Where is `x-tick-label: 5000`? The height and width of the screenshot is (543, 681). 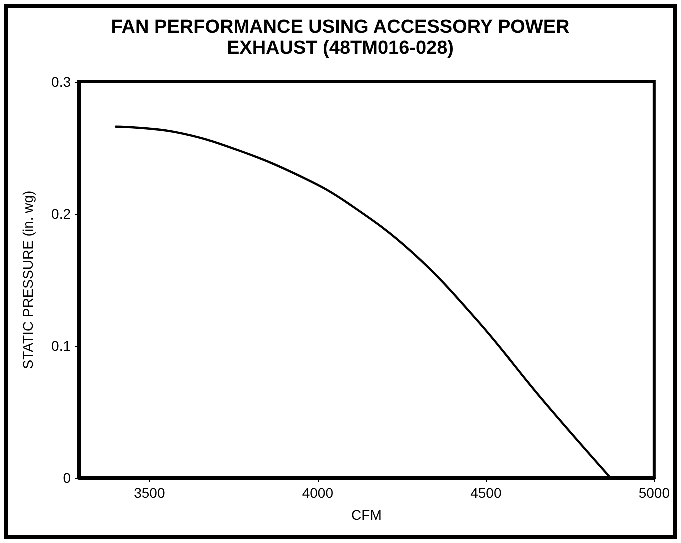
x-tick-label: 5000 is located at coordinates (654, 493).